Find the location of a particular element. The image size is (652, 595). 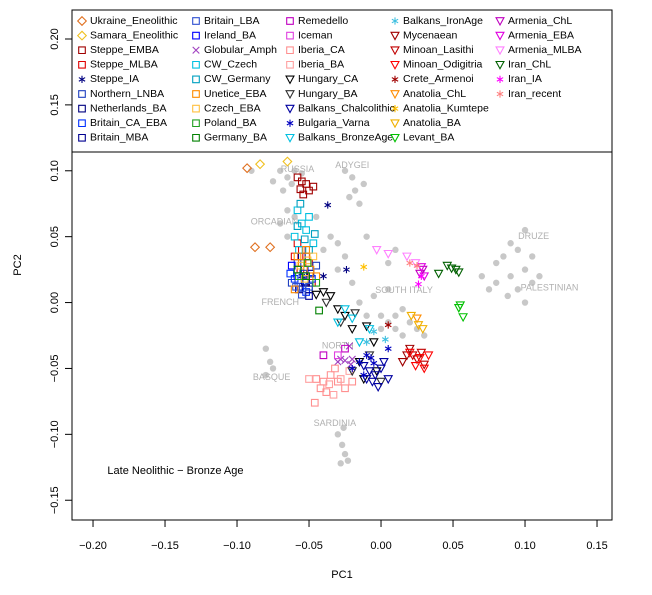

y-tick-label: −0.10 is located at coordinates (55, 434).